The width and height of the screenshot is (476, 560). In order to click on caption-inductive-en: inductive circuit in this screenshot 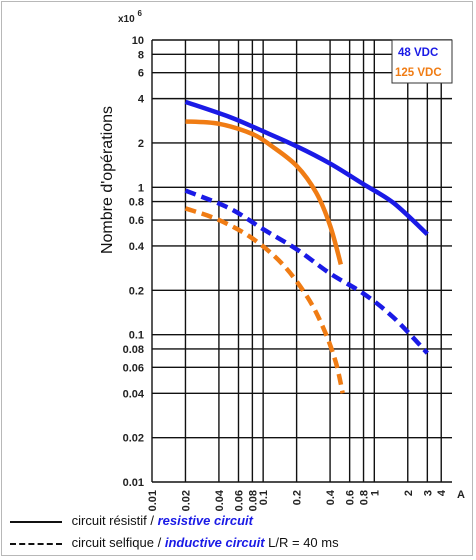, I will do `click(214, 542)`.